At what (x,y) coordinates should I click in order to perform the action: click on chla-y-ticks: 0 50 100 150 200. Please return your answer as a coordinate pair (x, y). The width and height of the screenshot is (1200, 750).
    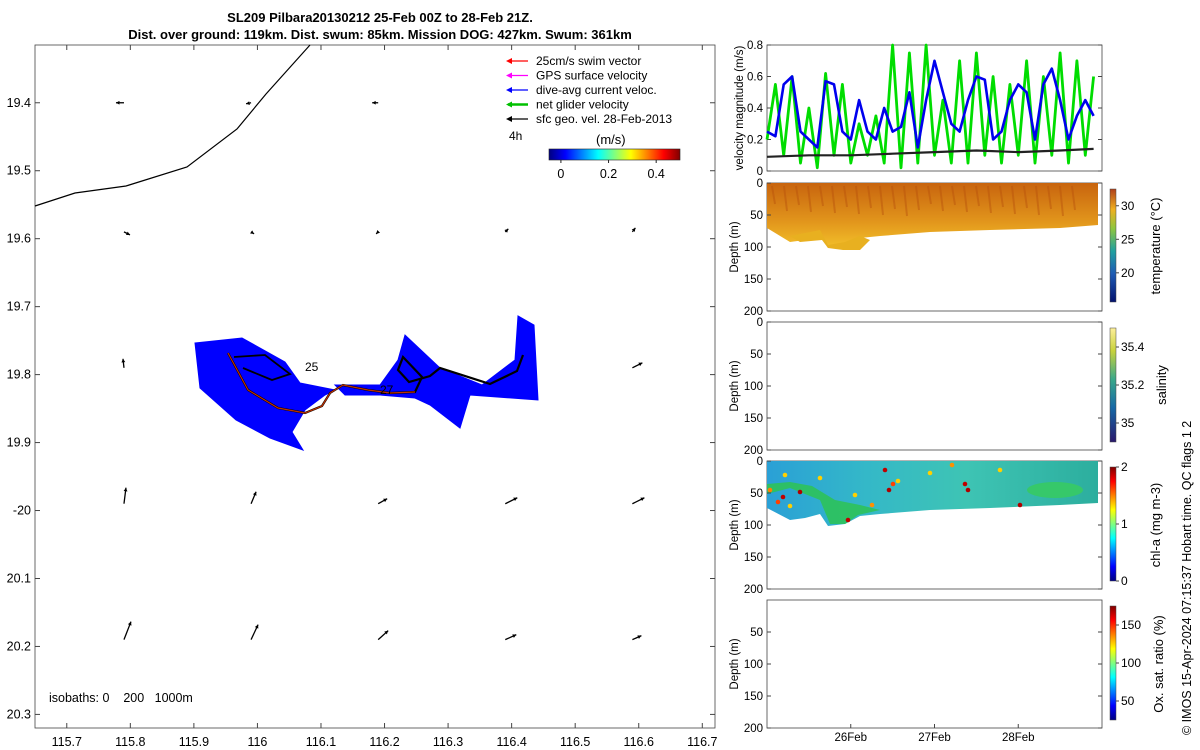
    Looking at the image, I should click on (923, 526).